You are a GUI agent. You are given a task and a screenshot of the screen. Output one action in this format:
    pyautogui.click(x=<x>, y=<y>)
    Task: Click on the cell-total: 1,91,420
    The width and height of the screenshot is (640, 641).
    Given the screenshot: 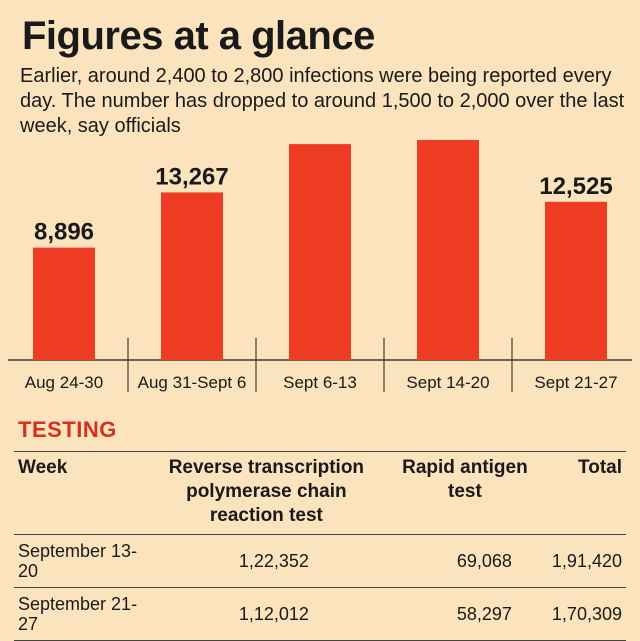 What is the action you would take?
    pyautogui.click(x=586, y=561)
    